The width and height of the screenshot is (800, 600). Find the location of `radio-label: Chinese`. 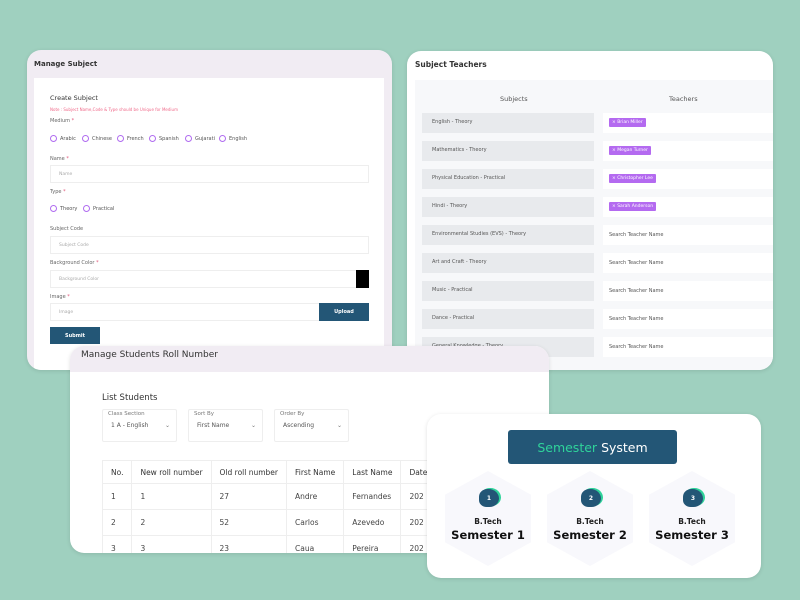

radio-label: Chinese is located at coordinates (102, 138).